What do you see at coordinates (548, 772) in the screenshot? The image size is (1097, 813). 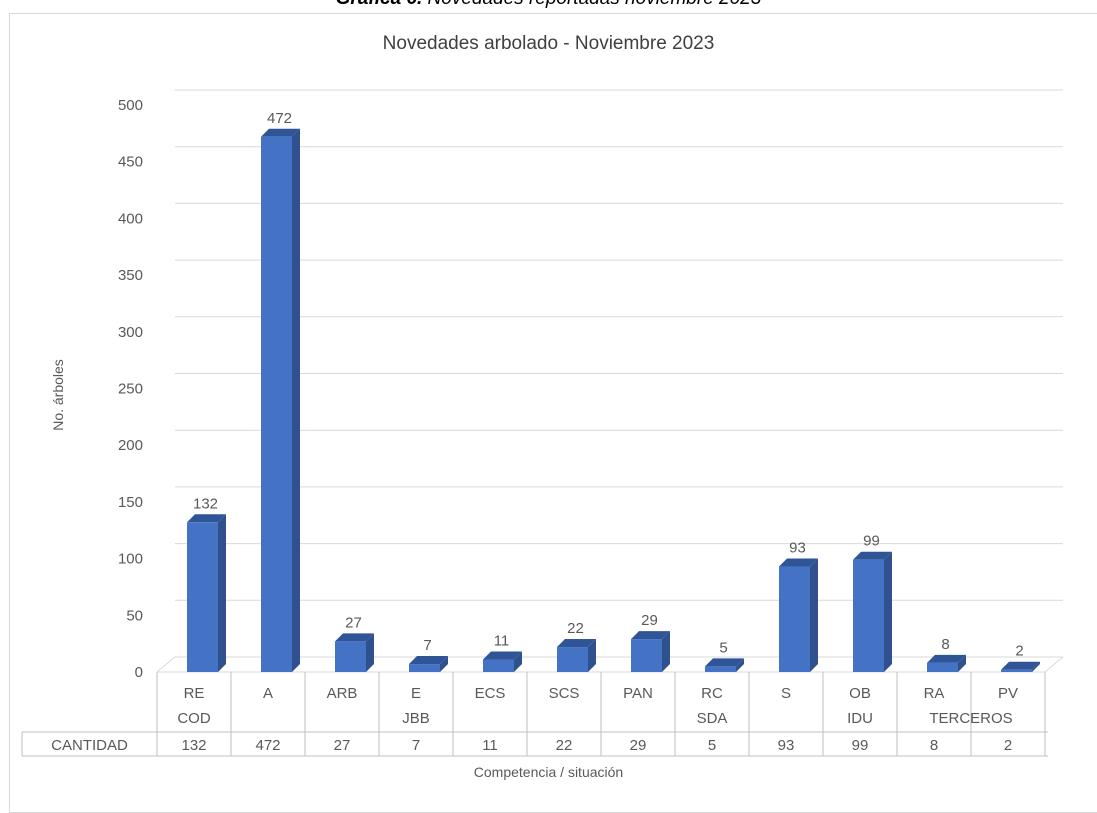 I see `x-axis-label: Competencia / situación` at bounding box center [548, 772].